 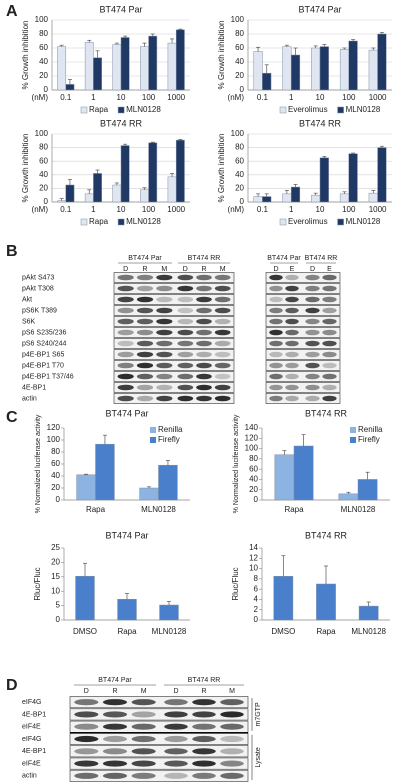 I want to click on blot-row-label: actin, so click(x=29, y=398).